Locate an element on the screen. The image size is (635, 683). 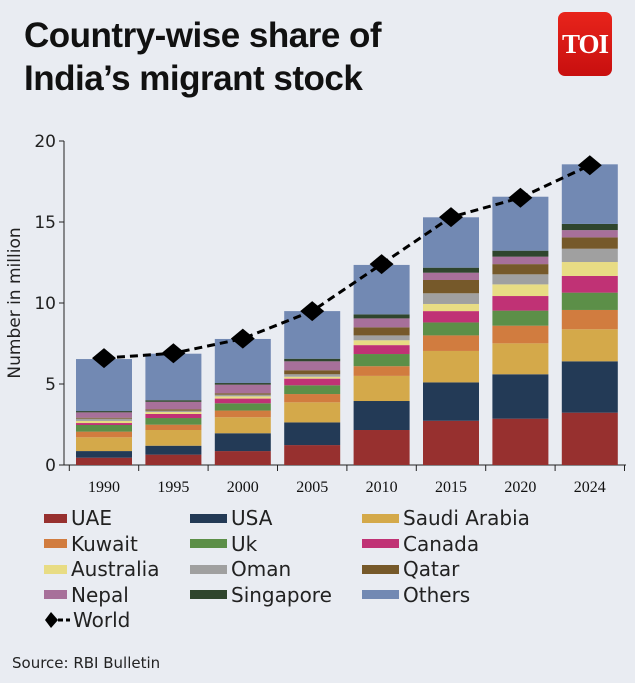
logo-text: TOI is located at coordinates (585, 43).